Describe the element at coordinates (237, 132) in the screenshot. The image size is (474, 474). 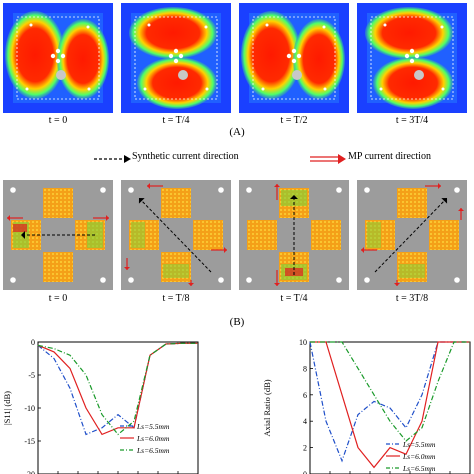
I see `panel-label-a: (A)` at that location.